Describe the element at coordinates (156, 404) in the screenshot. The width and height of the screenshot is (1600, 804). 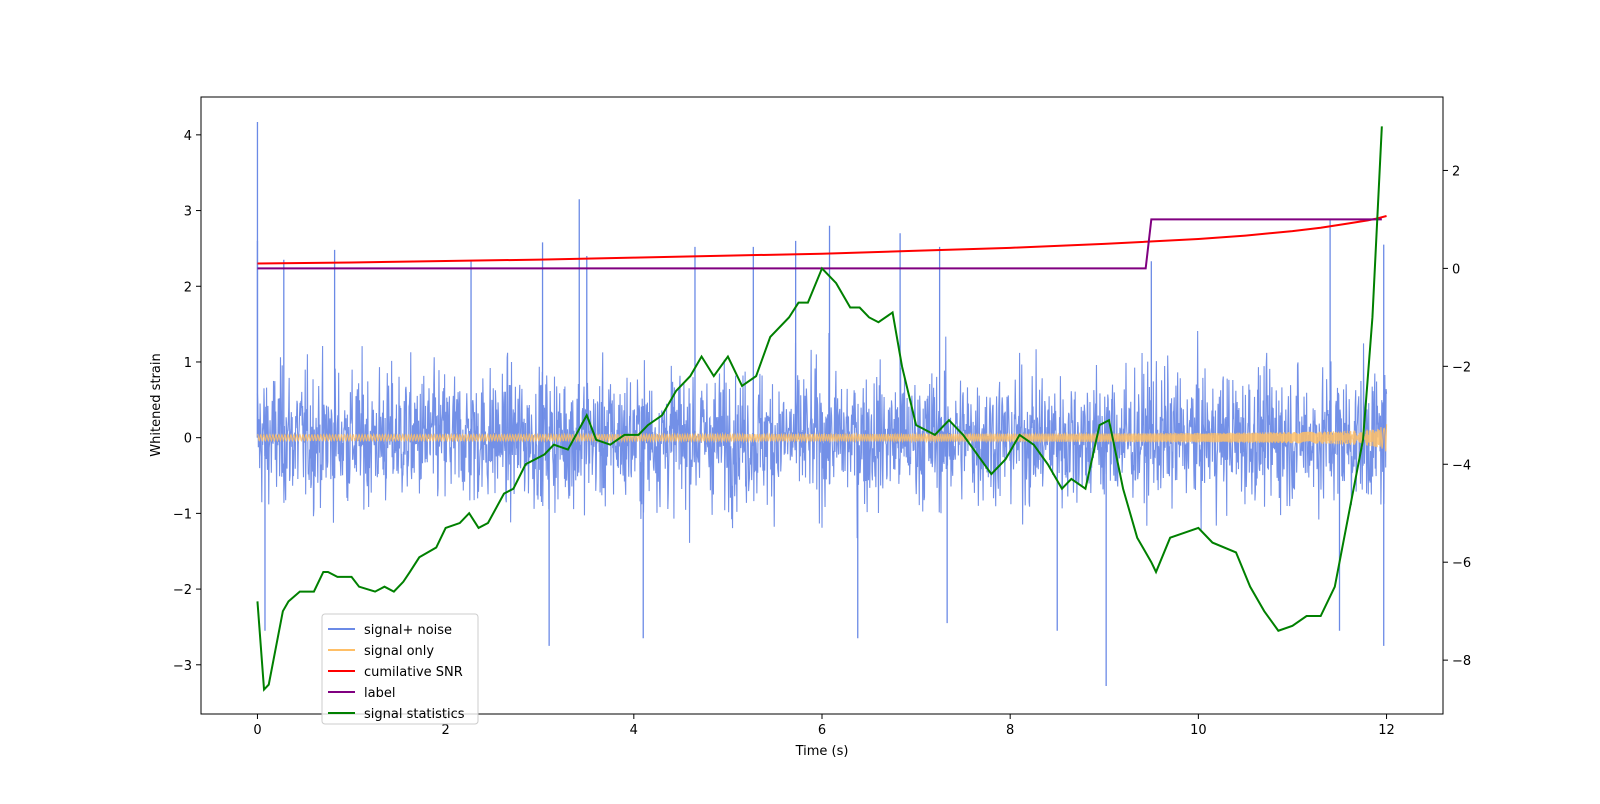
I see `y-axis-label: Whitened strain` at that location.